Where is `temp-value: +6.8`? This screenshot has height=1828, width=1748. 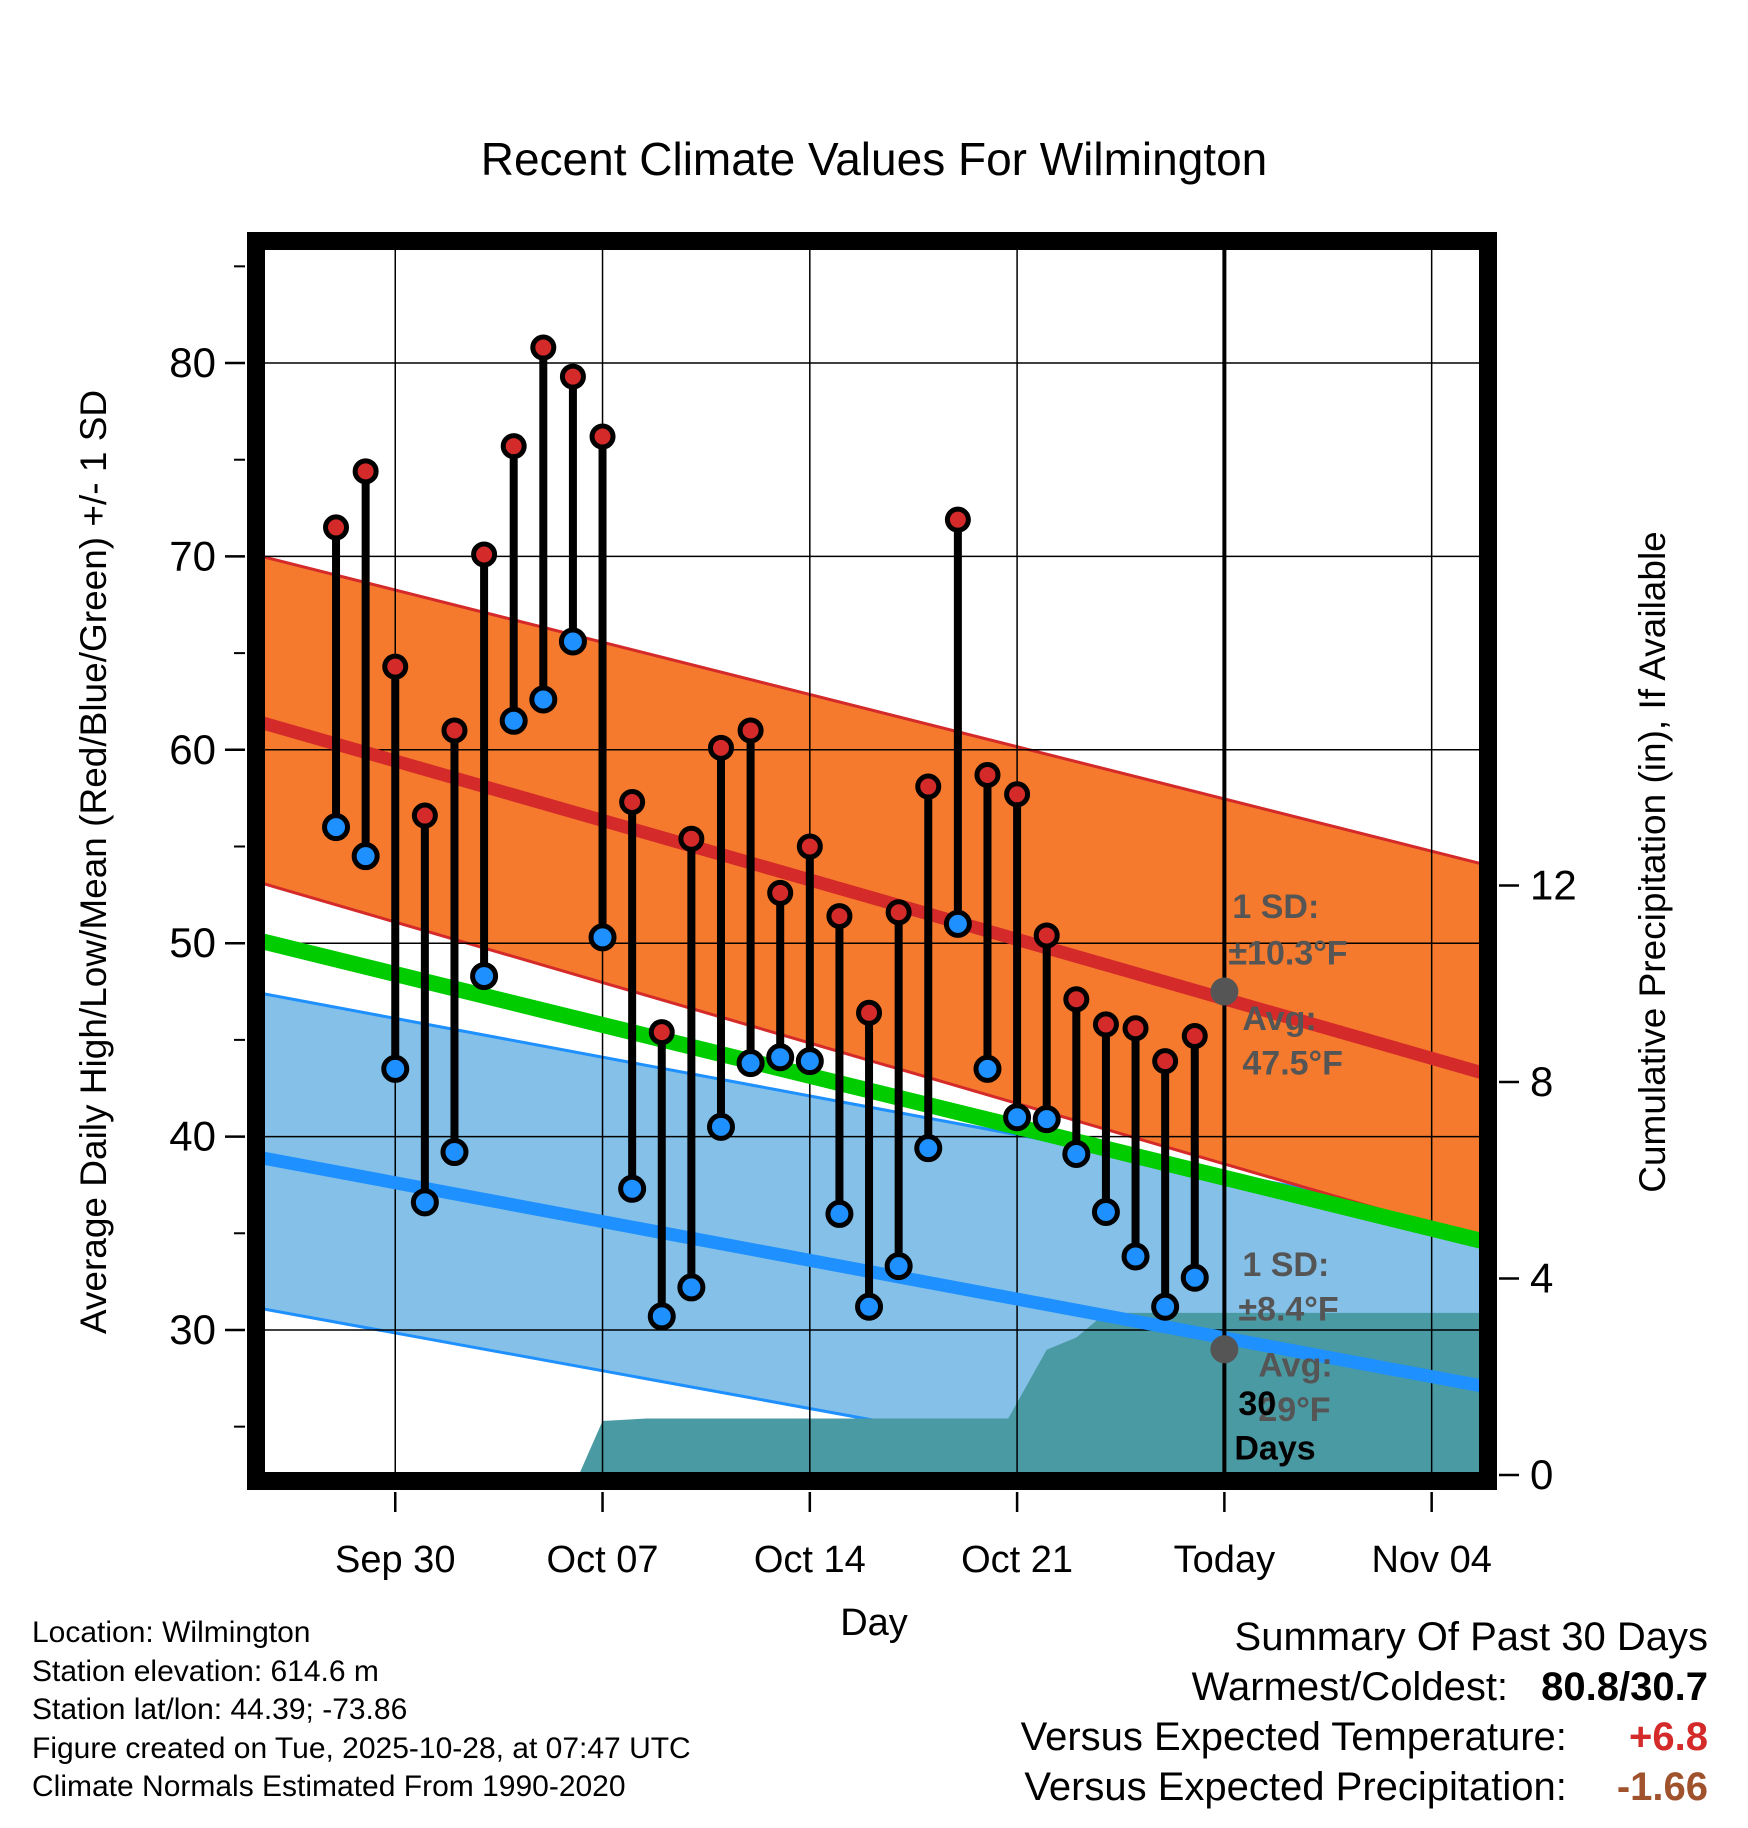 temp-value: +6.8 is located at coordinates (1668, 1737).